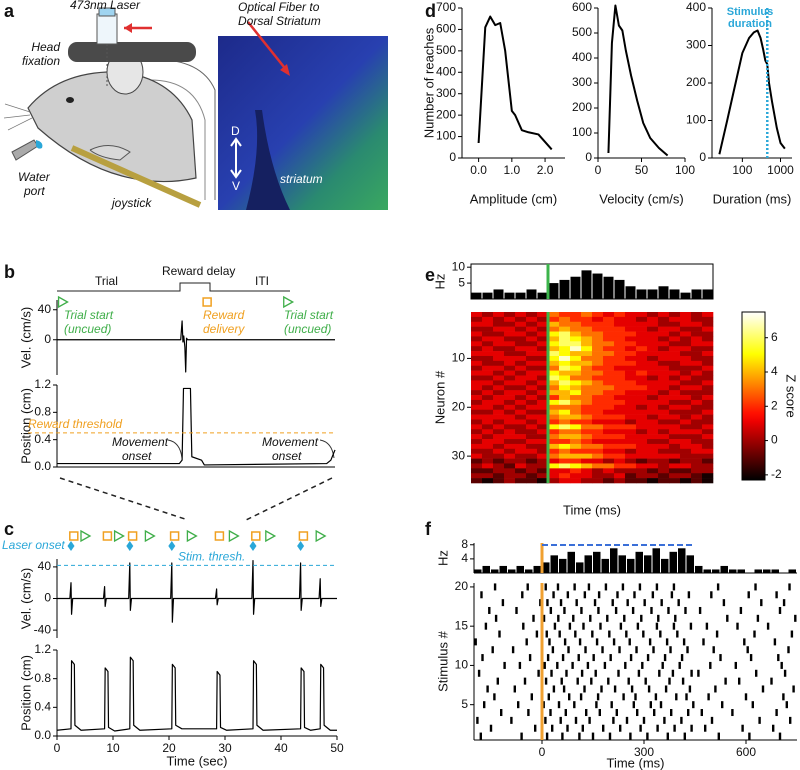  What do you see at coordinates (9, 11) in the screenshot?
I see `panel-label: a` at bounding box center [9, 11].